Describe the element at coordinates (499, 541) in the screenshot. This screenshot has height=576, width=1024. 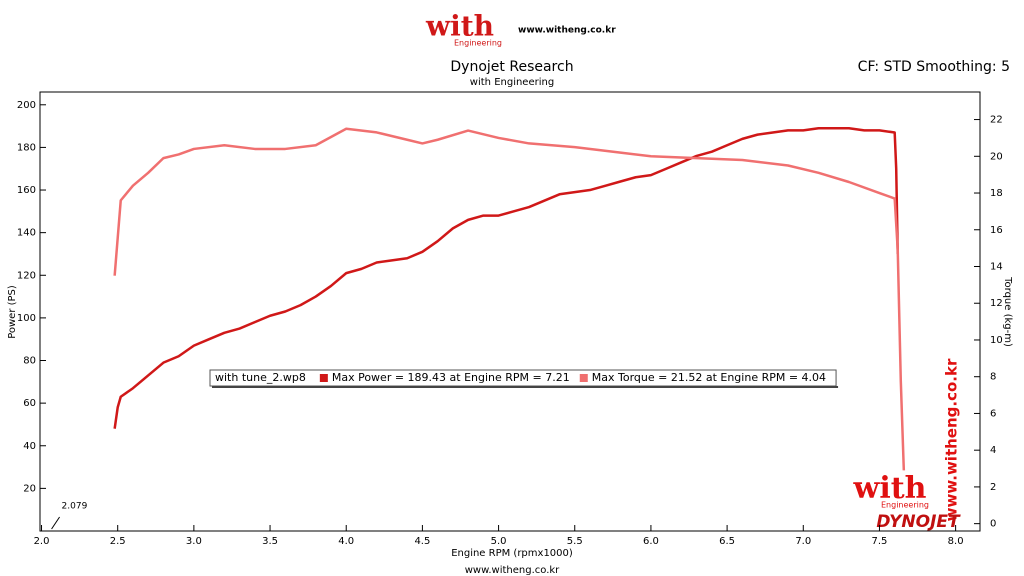
I see `x-tick-label: 5.0` at that location.